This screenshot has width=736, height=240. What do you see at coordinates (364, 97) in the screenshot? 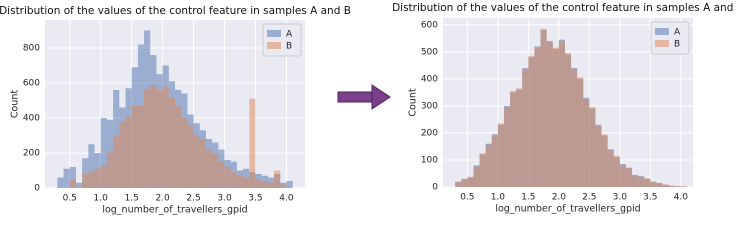
I see `arrow` at bounding box center [364, 97].